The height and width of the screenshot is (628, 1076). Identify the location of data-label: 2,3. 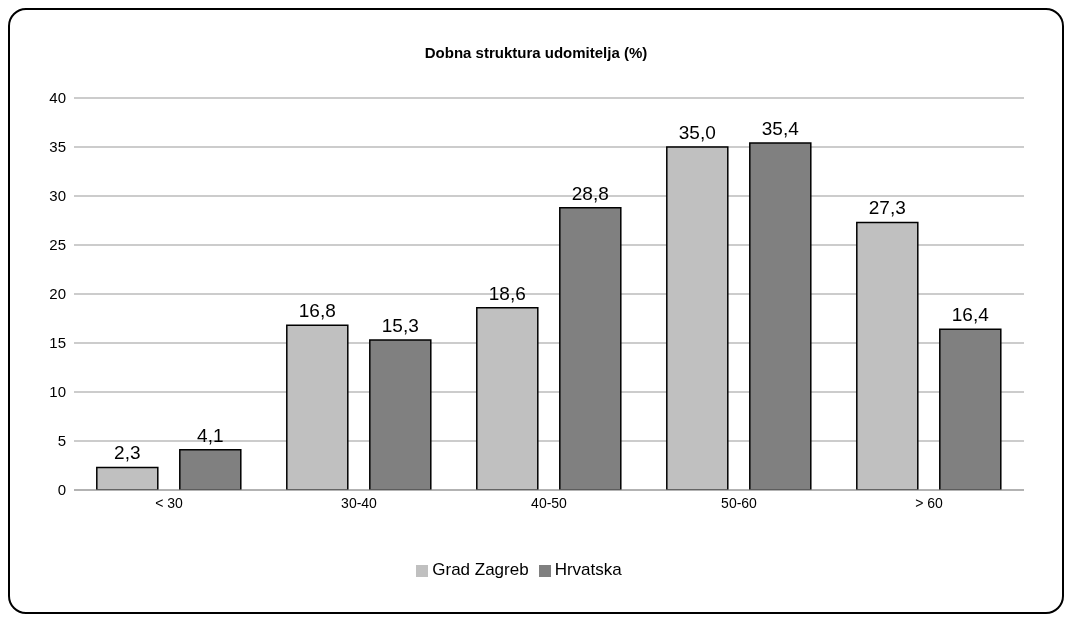
(127, 453).